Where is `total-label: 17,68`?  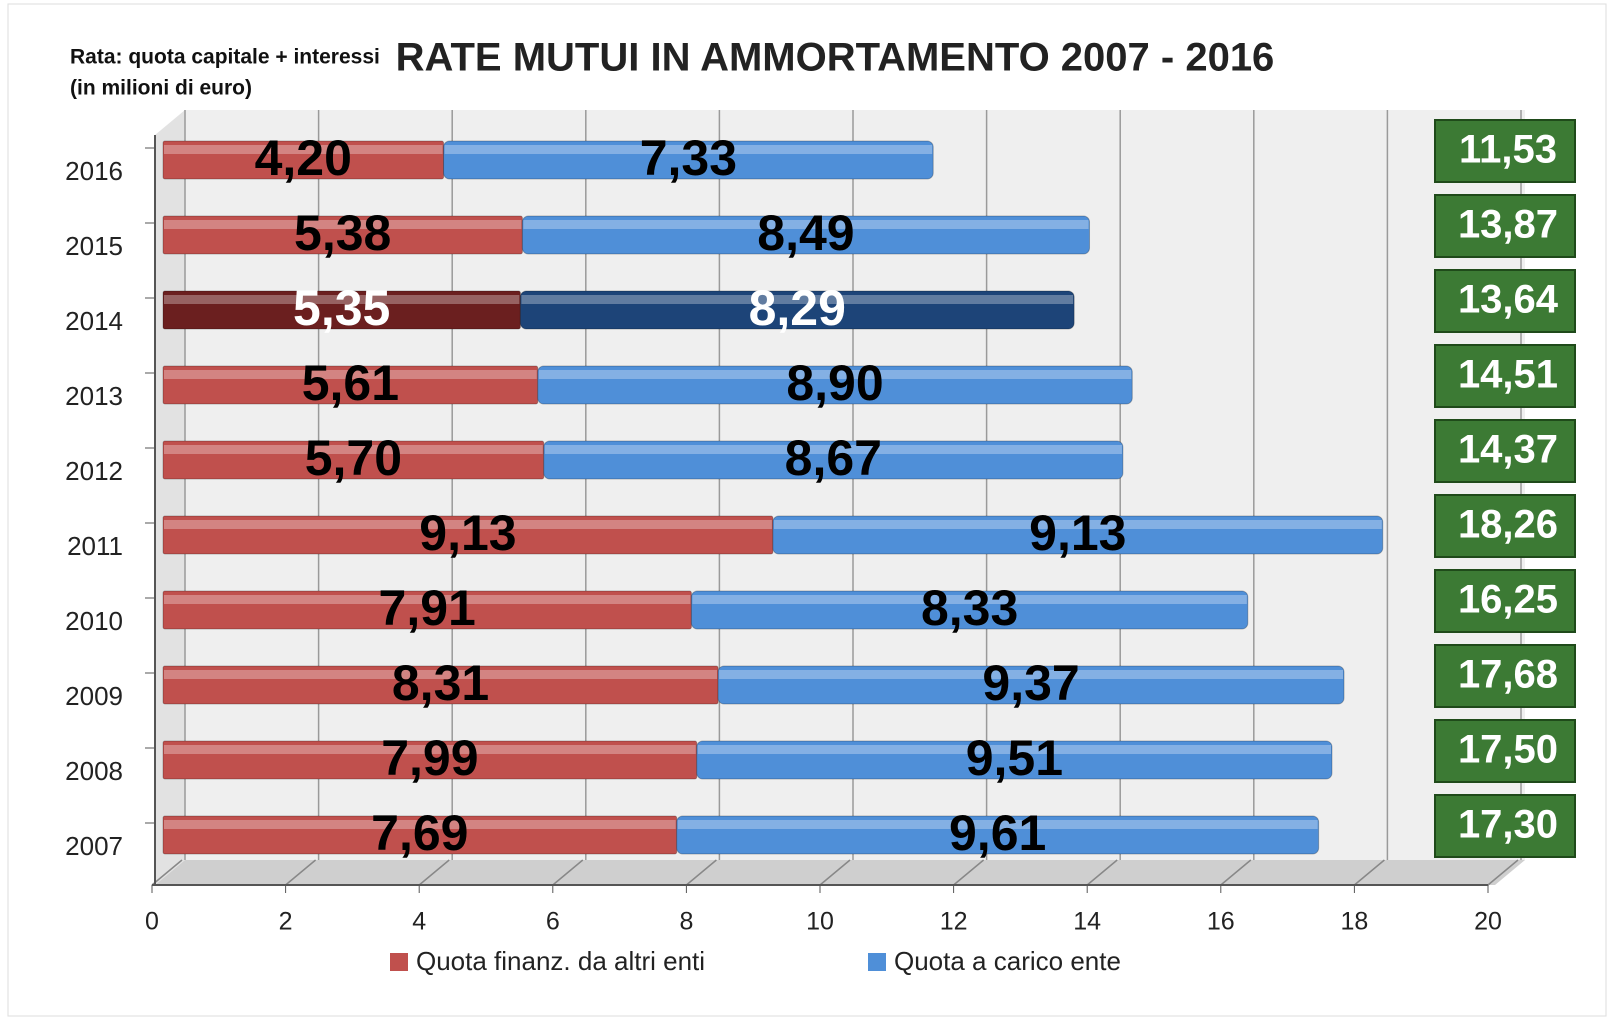 total-label: 17,68 is located at coordinates (1508, 675).